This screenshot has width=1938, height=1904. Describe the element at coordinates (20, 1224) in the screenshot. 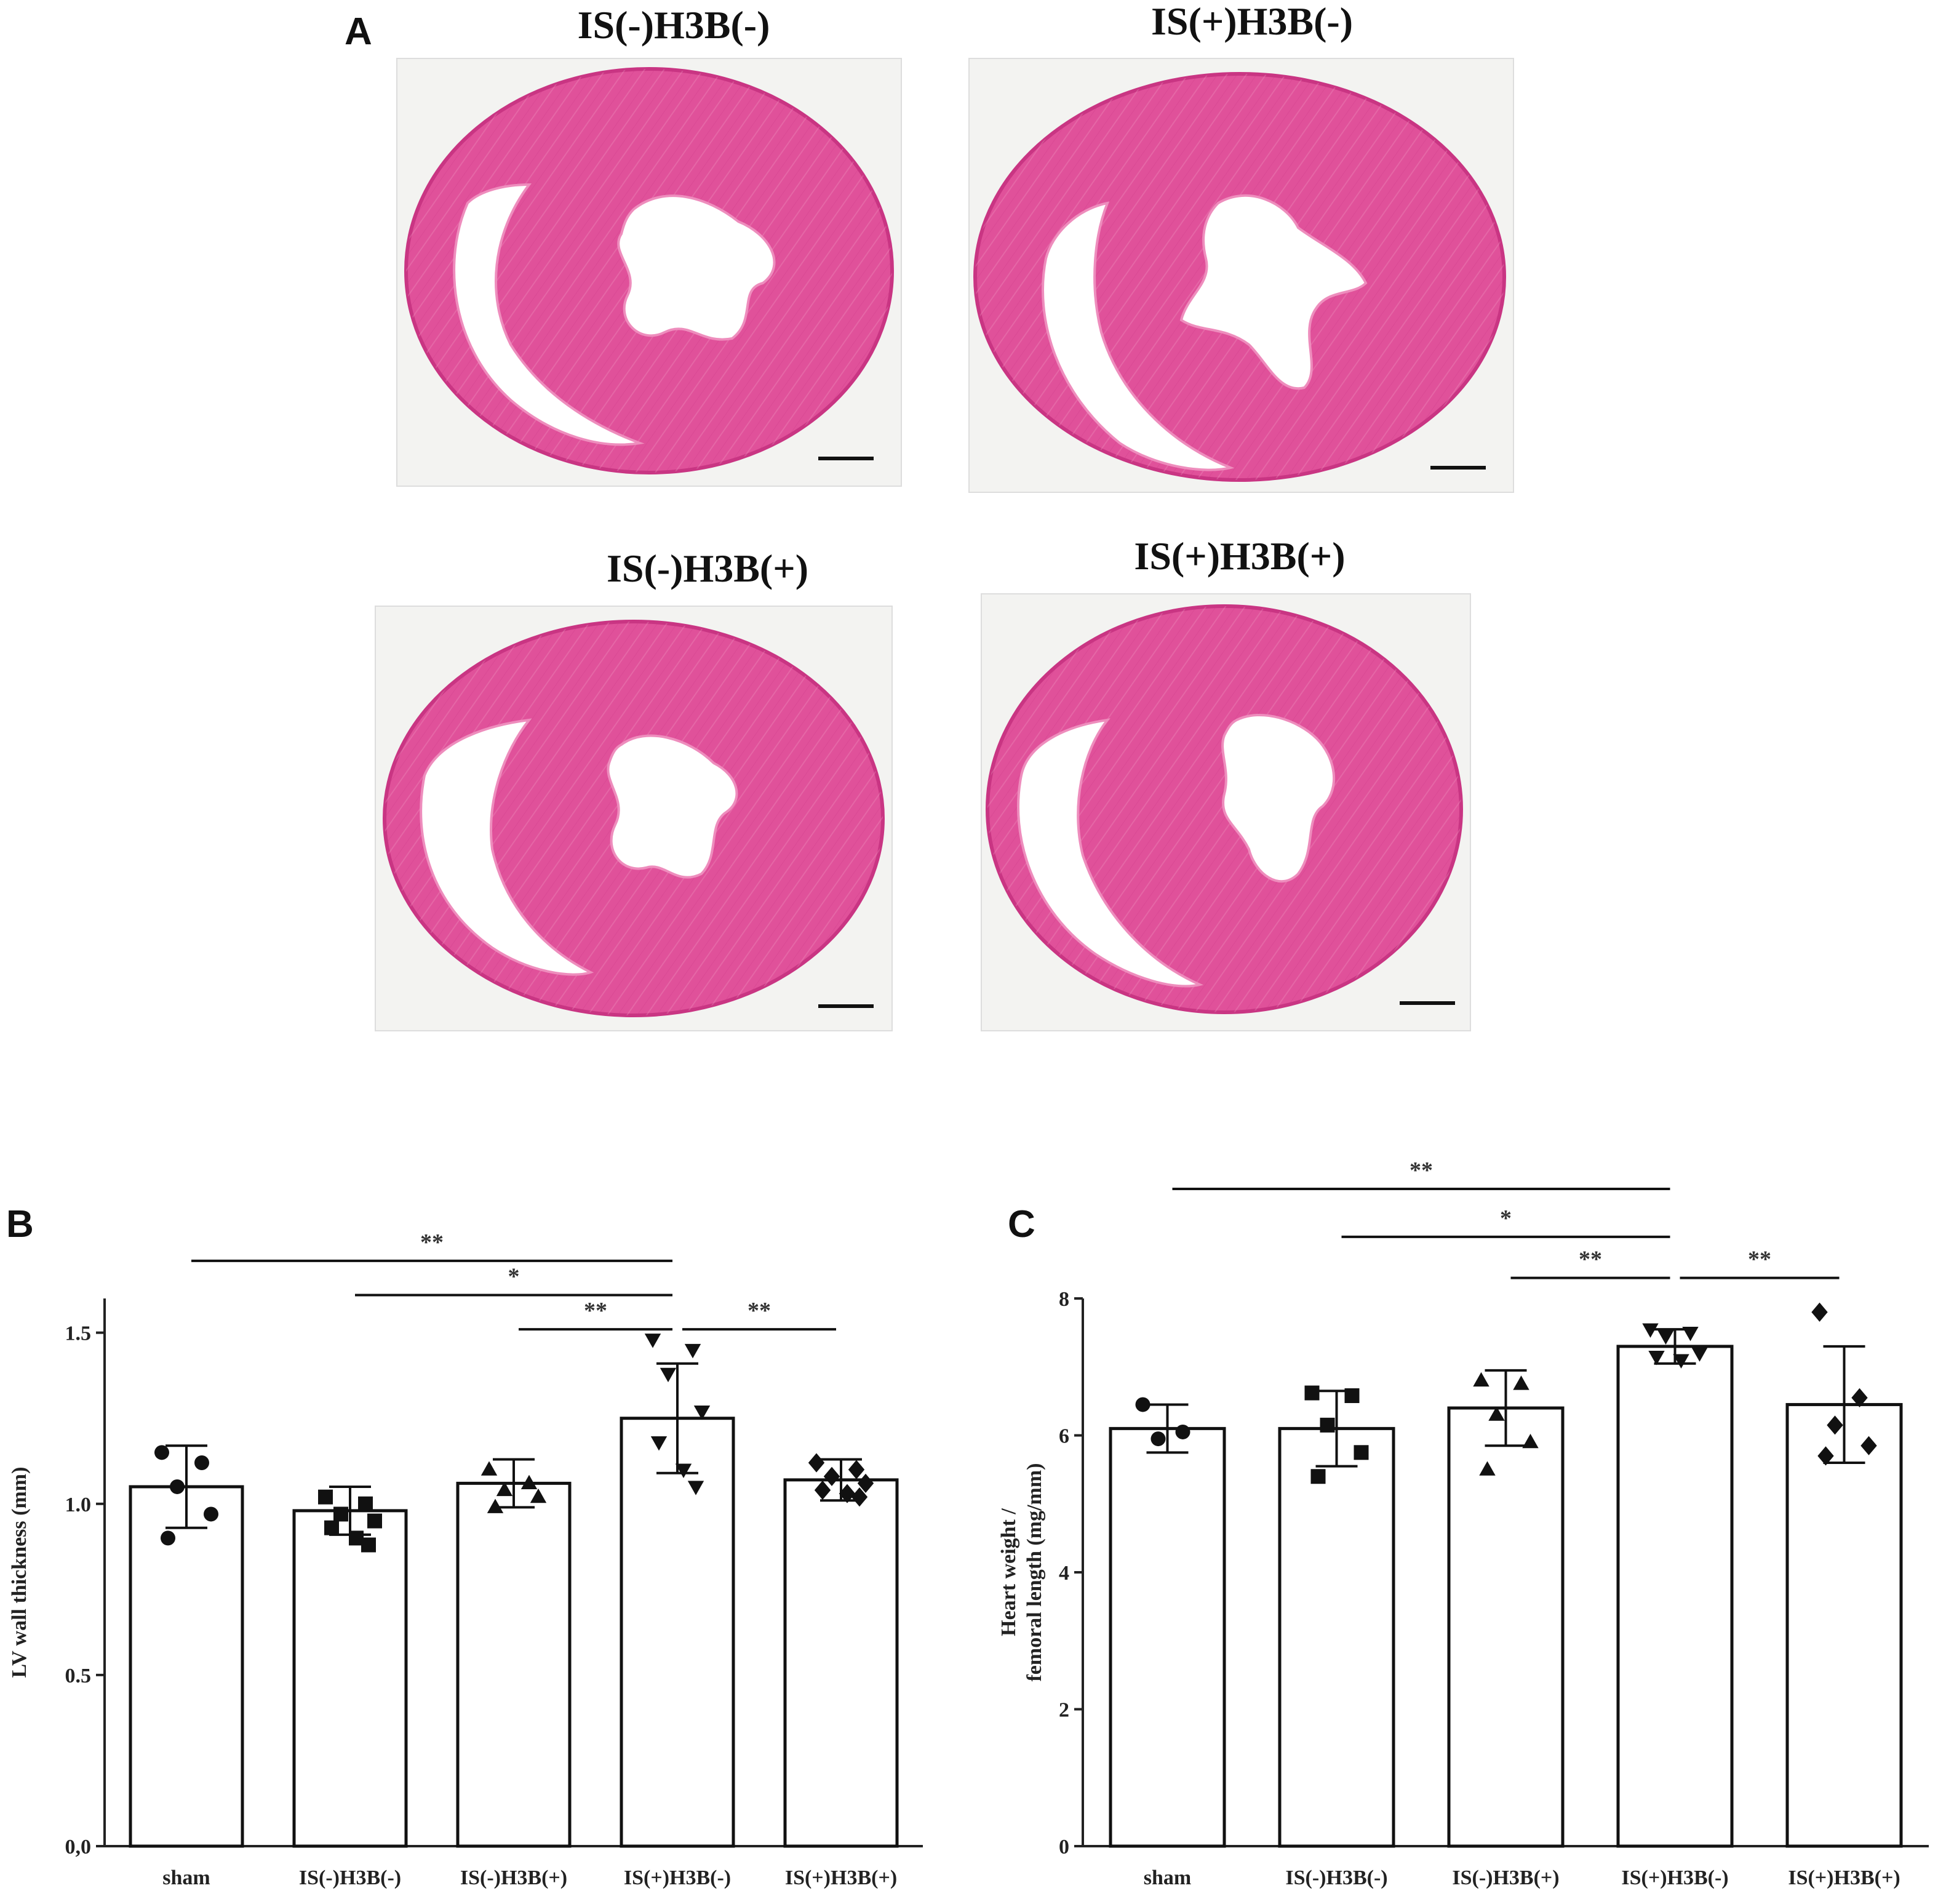

I see `panel-letter-b: B` at that location.